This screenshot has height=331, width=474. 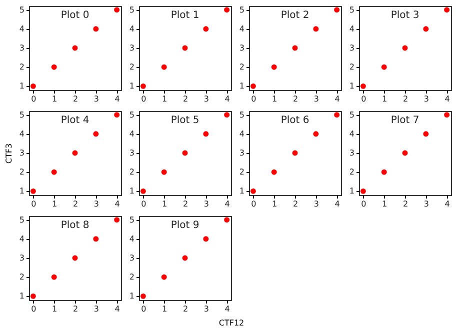 What do you see at coordinates (185, 225) in the screenshot?
I see `chart-title: Plot 9` at bounding box center [185, 225].